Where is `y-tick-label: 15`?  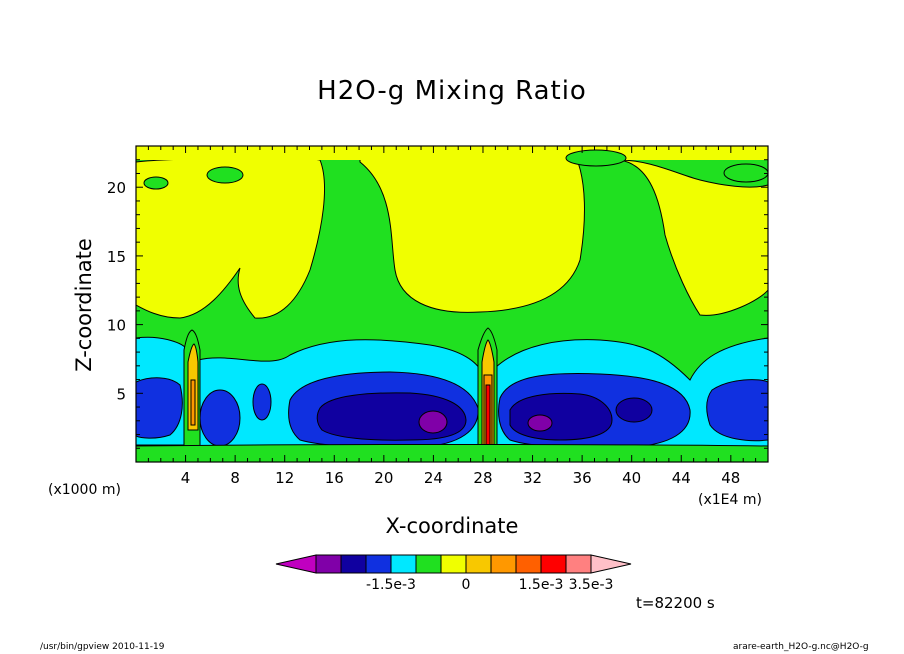
y-tick-label: 15 is located at coordinates (116, 257).